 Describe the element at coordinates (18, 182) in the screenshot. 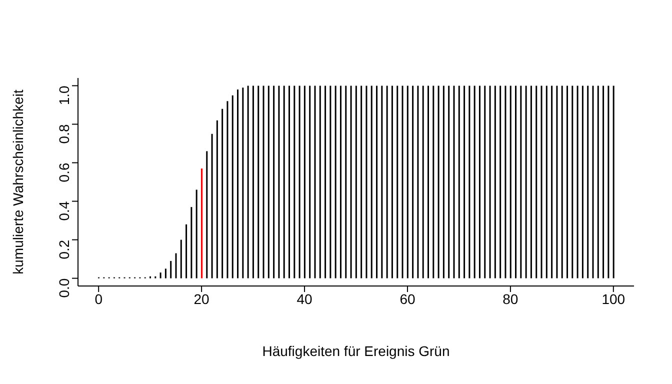

I see `y-axis-title: kumulierte Wahrscheinlichkeit` at that location.